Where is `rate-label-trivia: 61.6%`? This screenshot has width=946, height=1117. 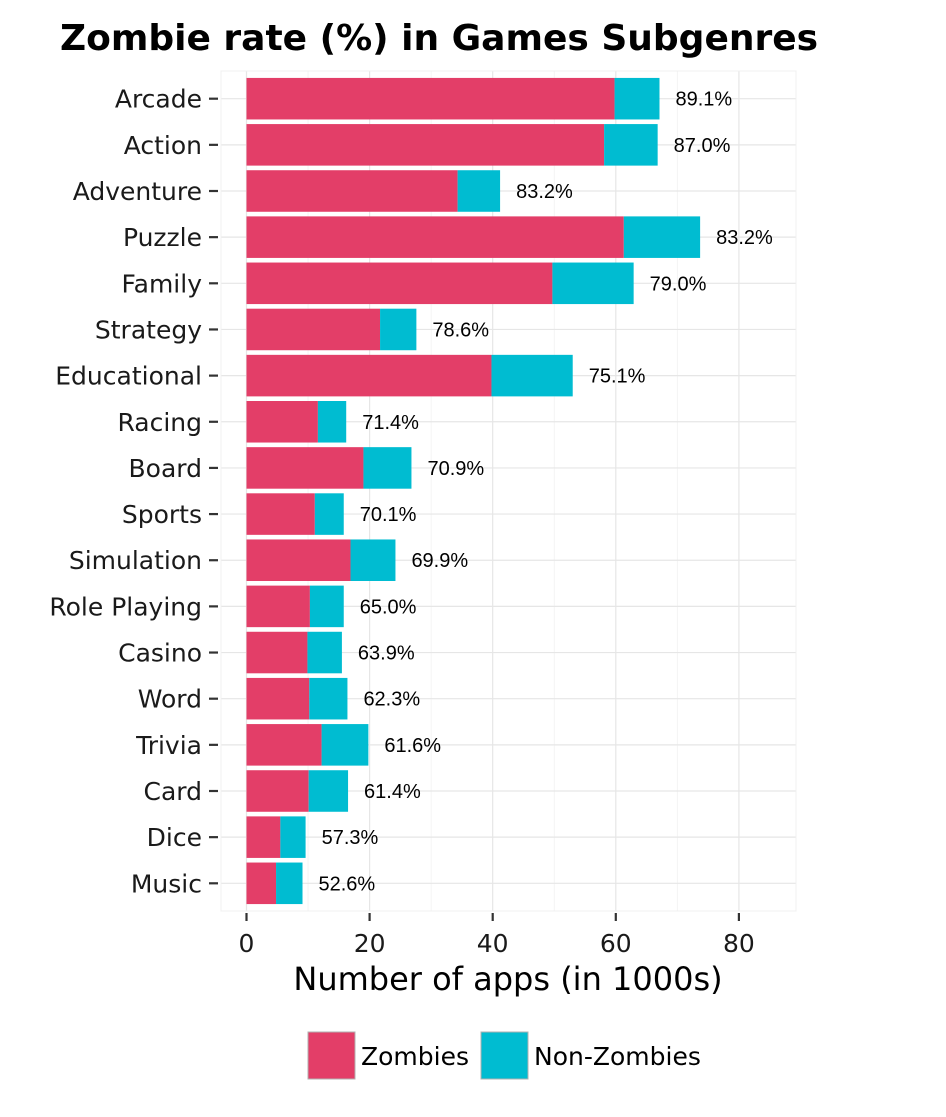
rate-label-trivia: 61.6% is located at coordinates (412, 746).